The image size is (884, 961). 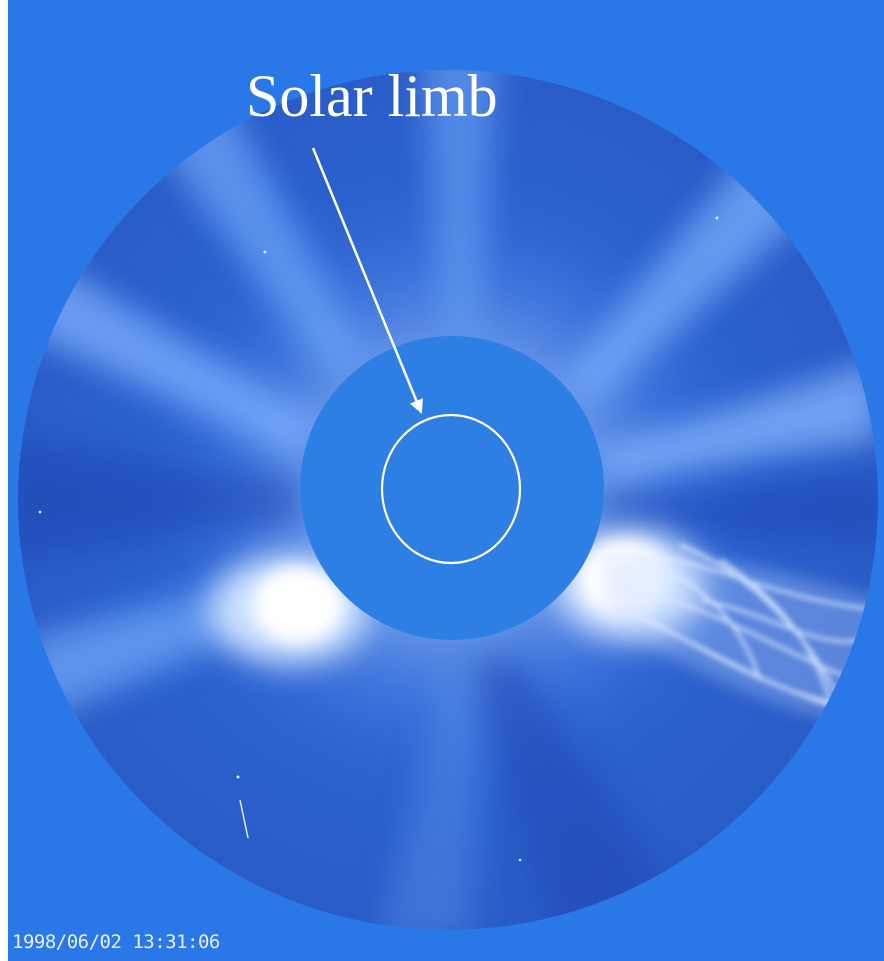 I want to click on solar-limb-circle, so click(x=451, y=489).